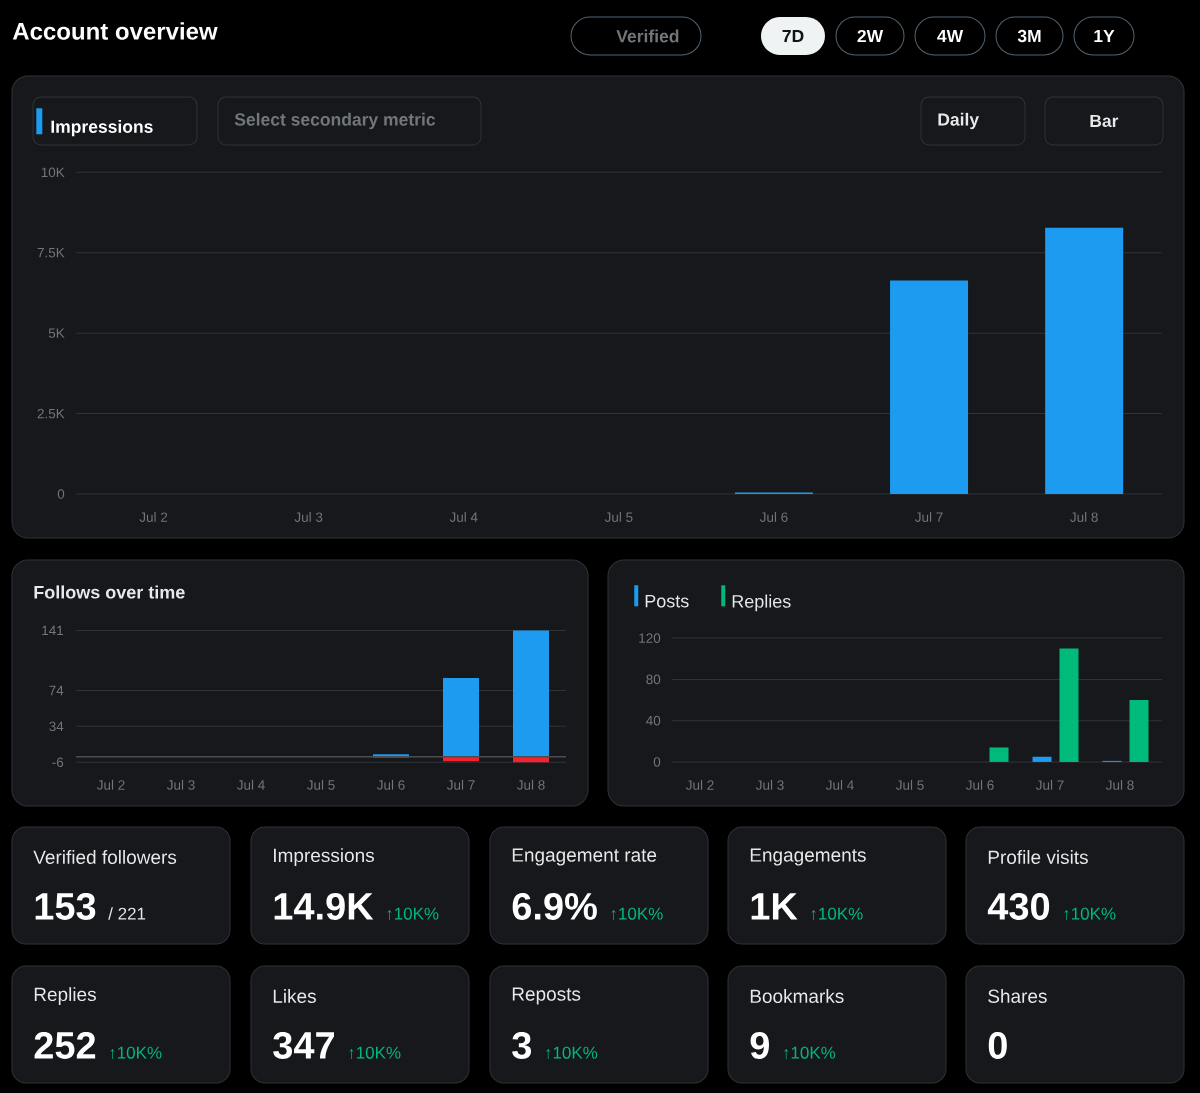 The image size is (1200, 1093). I want to click on y-tick-label: 74, so click(56, 690).